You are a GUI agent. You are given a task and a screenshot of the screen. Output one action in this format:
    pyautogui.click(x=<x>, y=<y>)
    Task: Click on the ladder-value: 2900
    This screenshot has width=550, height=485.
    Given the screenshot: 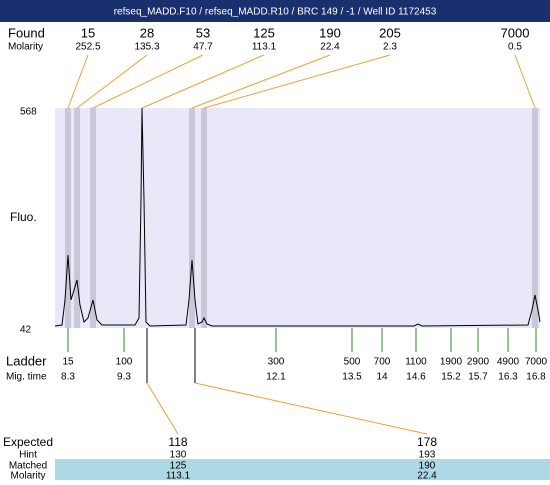 What is the action you would take?
    pyautogui.click(x=478, y=362)
    